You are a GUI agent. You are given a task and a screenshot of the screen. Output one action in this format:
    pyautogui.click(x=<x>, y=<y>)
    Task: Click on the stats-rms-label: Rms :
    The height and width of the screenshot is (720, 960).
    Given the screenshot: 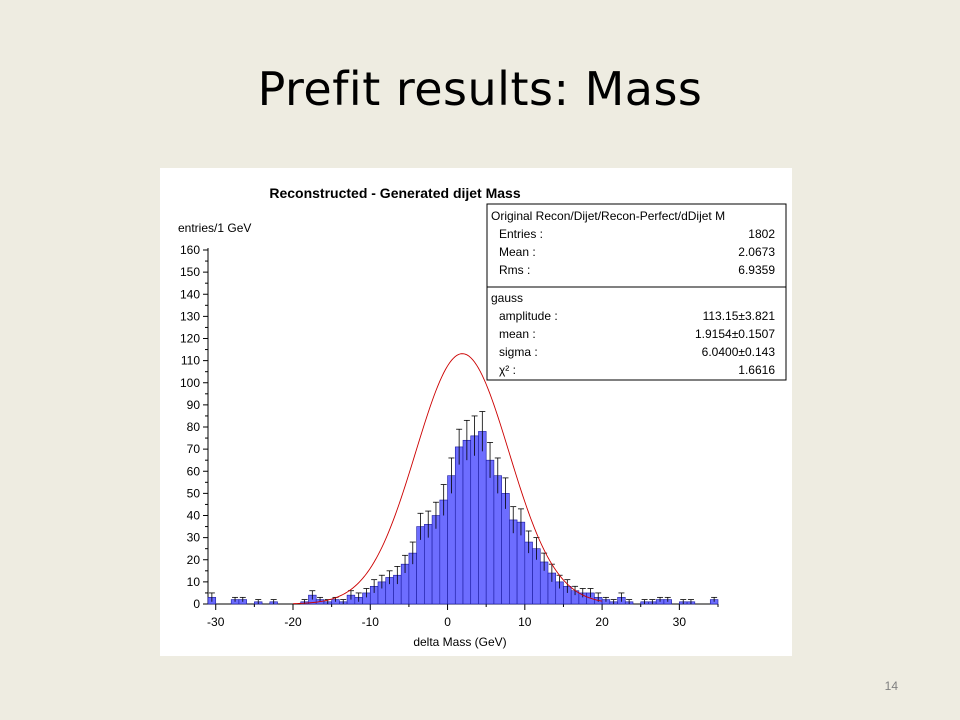 What is the action you would take?
    pyautogui.click(x=514, y=270)
    